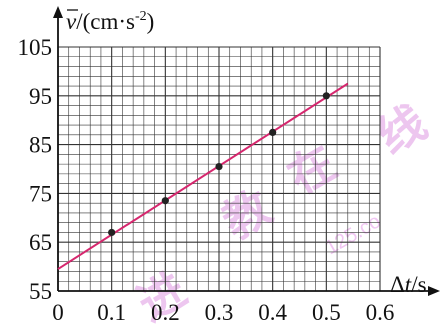 The image size is (442, 329). Describe the element at coordinates (111, 312) in the screenshot. I see `x-tick-label: 0.1` at that location.